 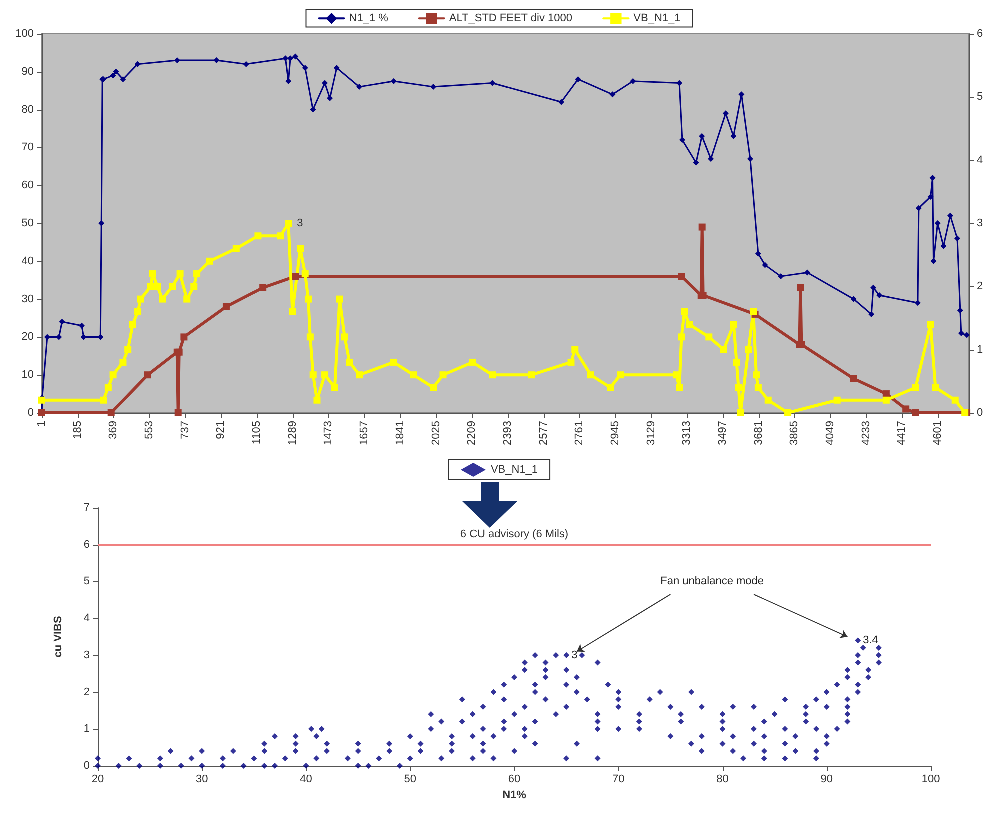 What do you see at coordinates (980, 224) in the screenshot?
I see `y2-tick-label: 3` at bounding box center [980, 224].